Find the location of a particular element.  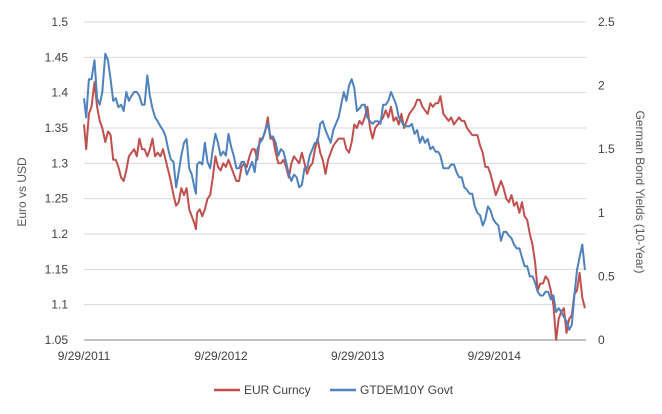

left-tick-label: 1.05 is located at coordinates (57, 340).